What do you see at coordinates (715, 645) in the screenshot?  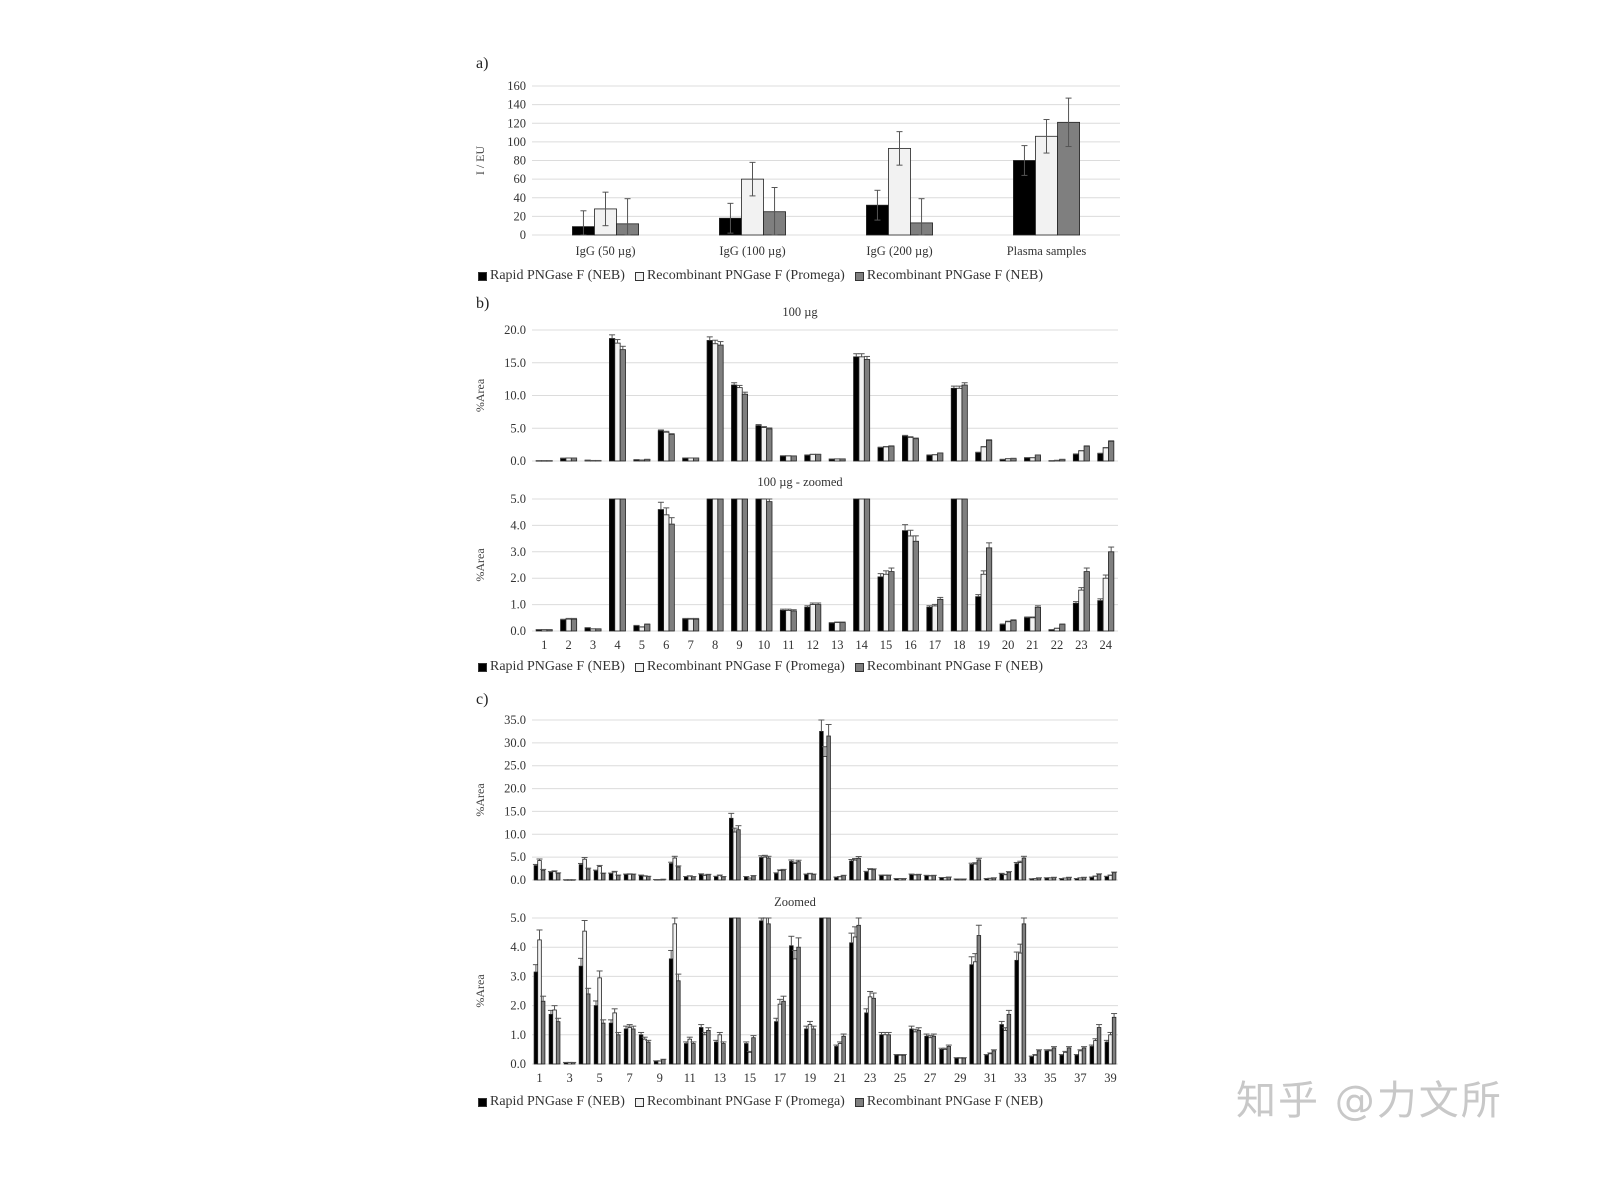 I see `x-tick-label: 8` at bounding box center [715, 645].